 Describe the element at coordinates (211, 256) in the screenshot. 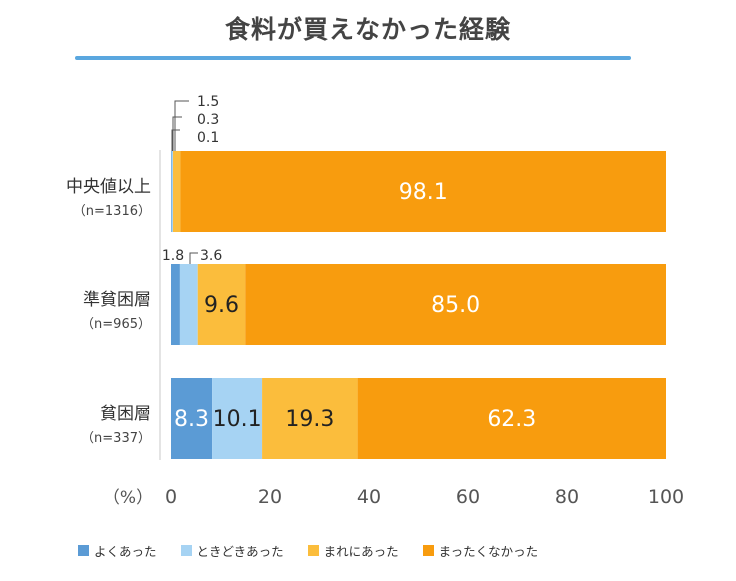

I see `data-label: 3.6` at that location.